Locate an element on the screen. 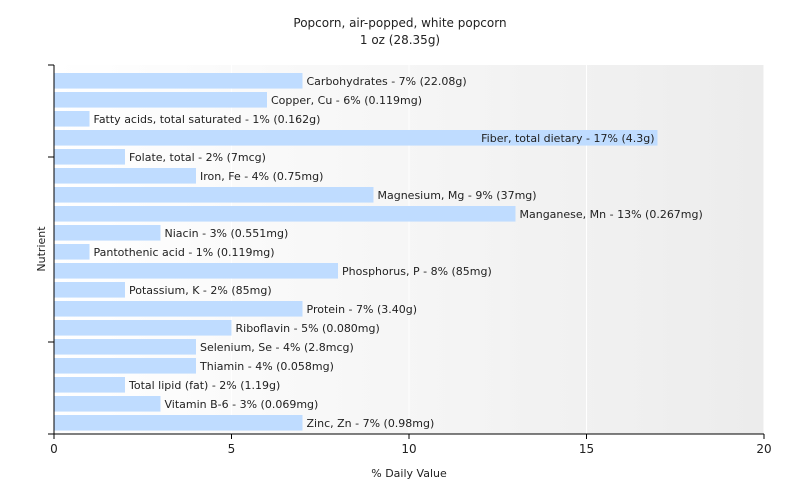 The width and height of the screenshot is (800, 500). y-axis-label: Nutrient is located at coordinates (41, 249).